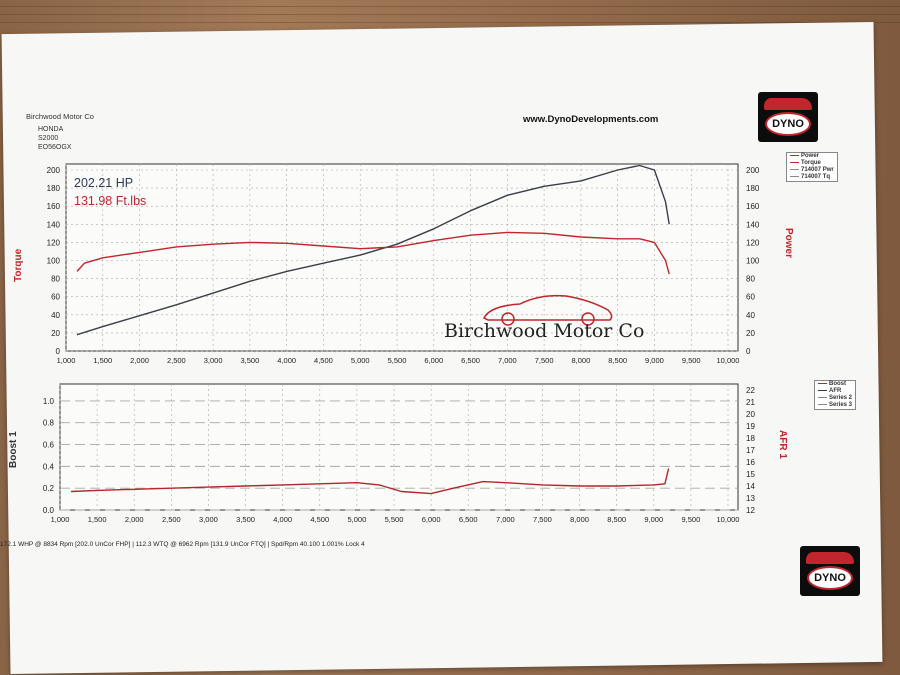 The height and width of the screenshot is (675, 900). What do you see at coordinates (835, 391) in the screenshot?
I see `legend-item: AFR` at bounding box center [835, 391].